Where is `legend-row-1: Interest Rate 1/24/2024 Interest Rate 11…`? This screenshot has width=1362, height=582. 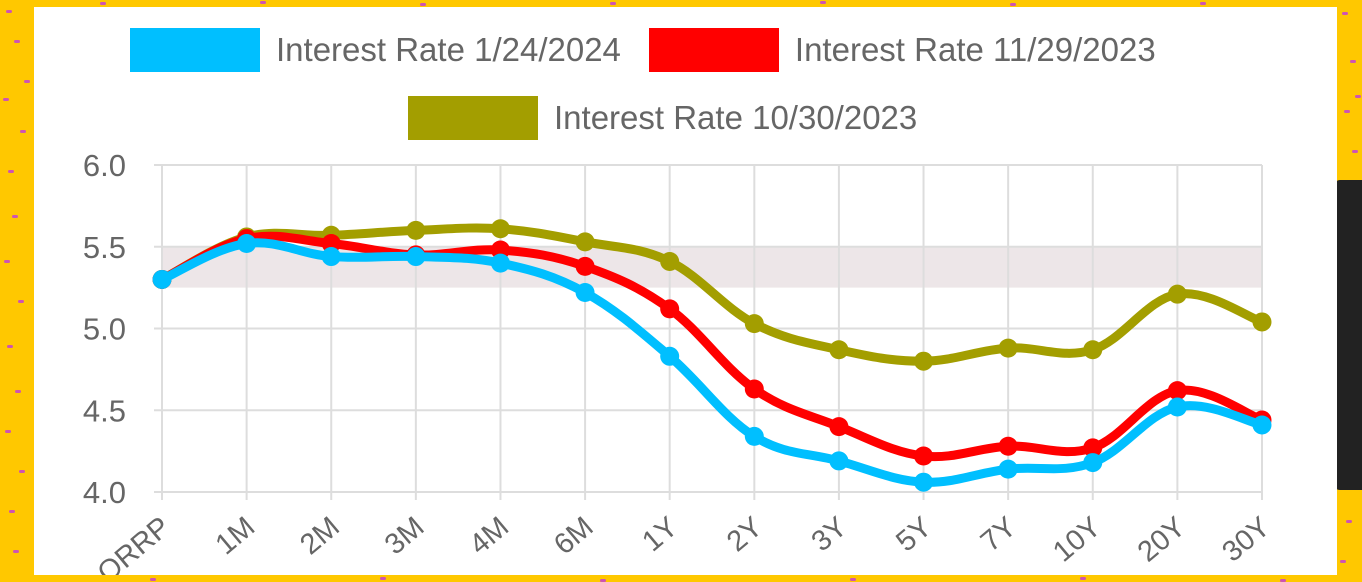 legend-row-1: Interest Rate 1/24/2024 Interest Rate 11… is located at coordinates (643, 50).